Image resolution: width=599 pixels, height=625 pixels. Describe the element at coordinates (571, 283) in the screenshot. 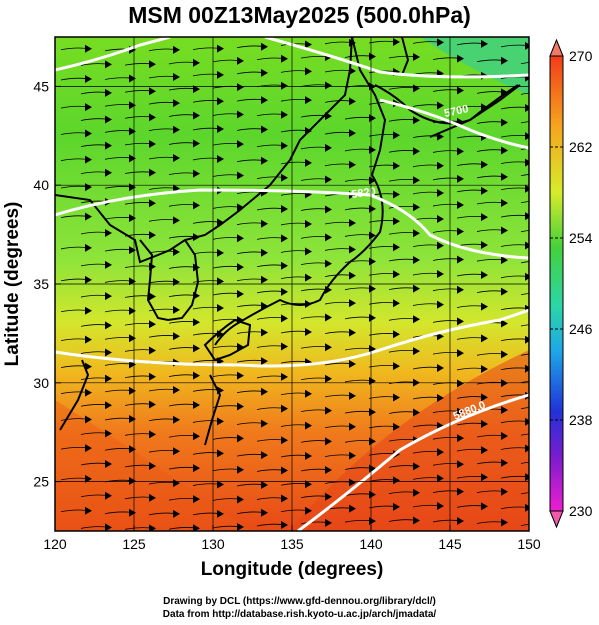

I see `colorbar: 270 262 254 246 238 230` at that location.